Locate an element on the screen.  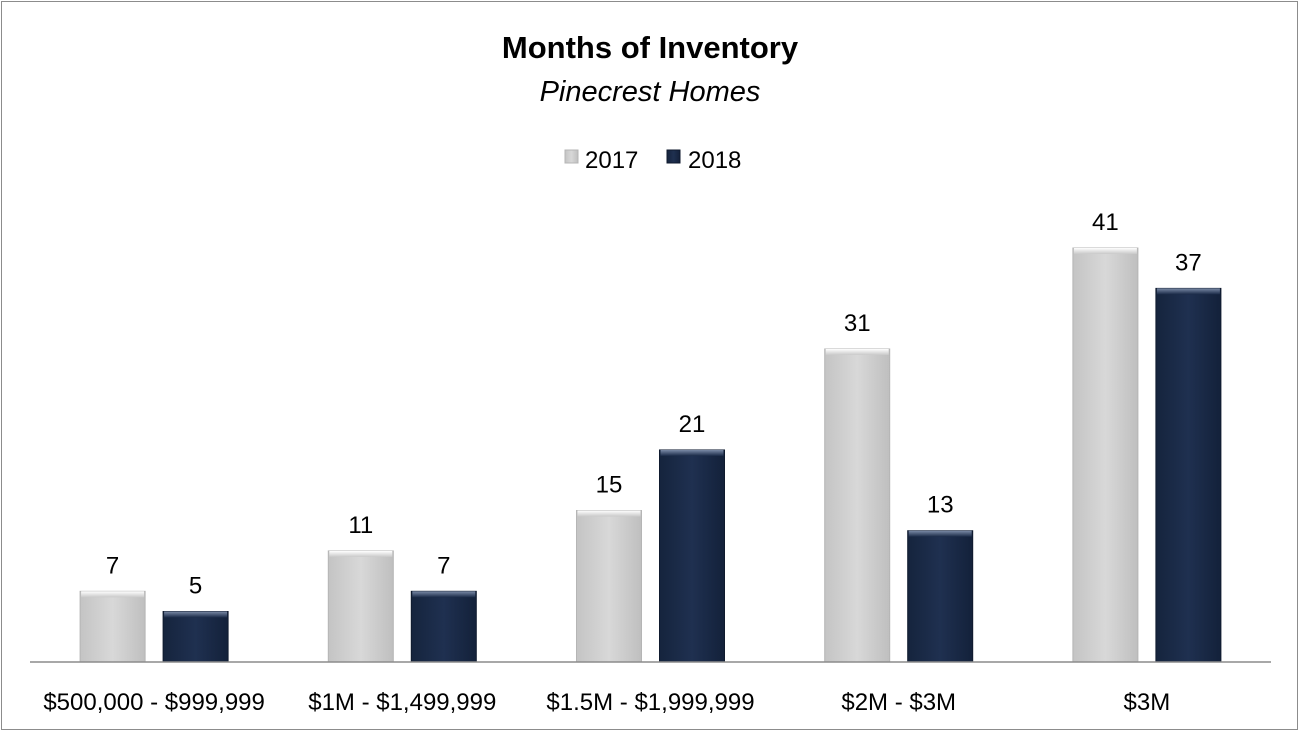
data-label-2018-3: 13 is located at coordinates (940, 505).